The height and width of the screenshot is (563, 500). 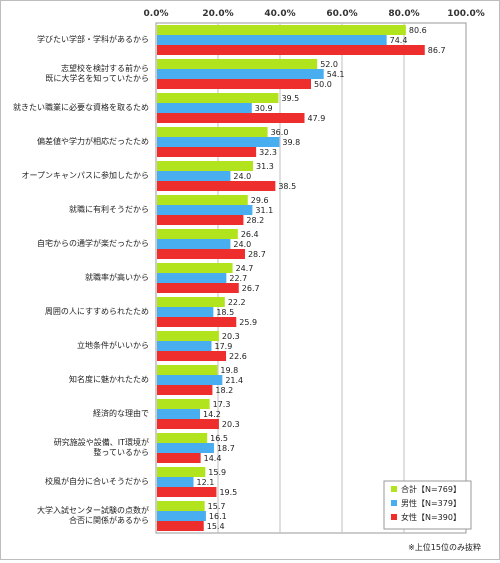 What do you see at coordinates (81, 107) in the screenshot?
I see `category-label: 就きたい職業に必要な資格を取るため` at bounding box center [81, 107].